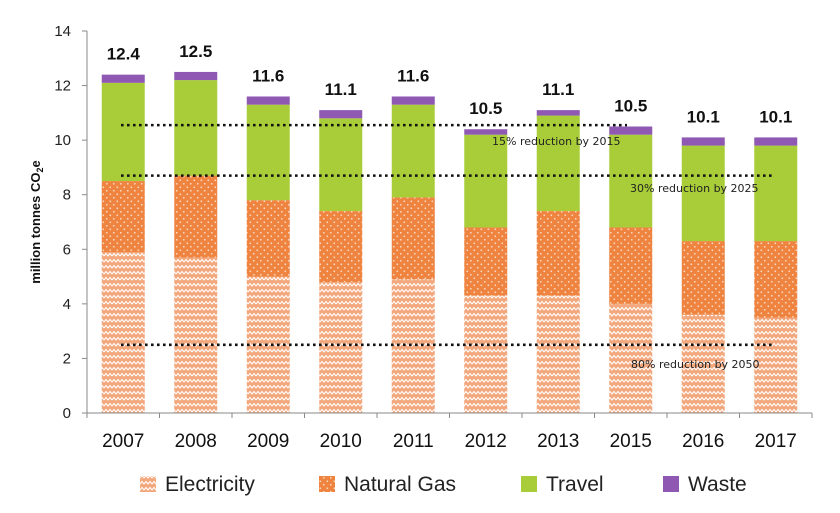 The image size is (840, 513). Describe the element at coordinates (575, 484) in the screenshot. I see `legend-label-travel: Travel` at that location.